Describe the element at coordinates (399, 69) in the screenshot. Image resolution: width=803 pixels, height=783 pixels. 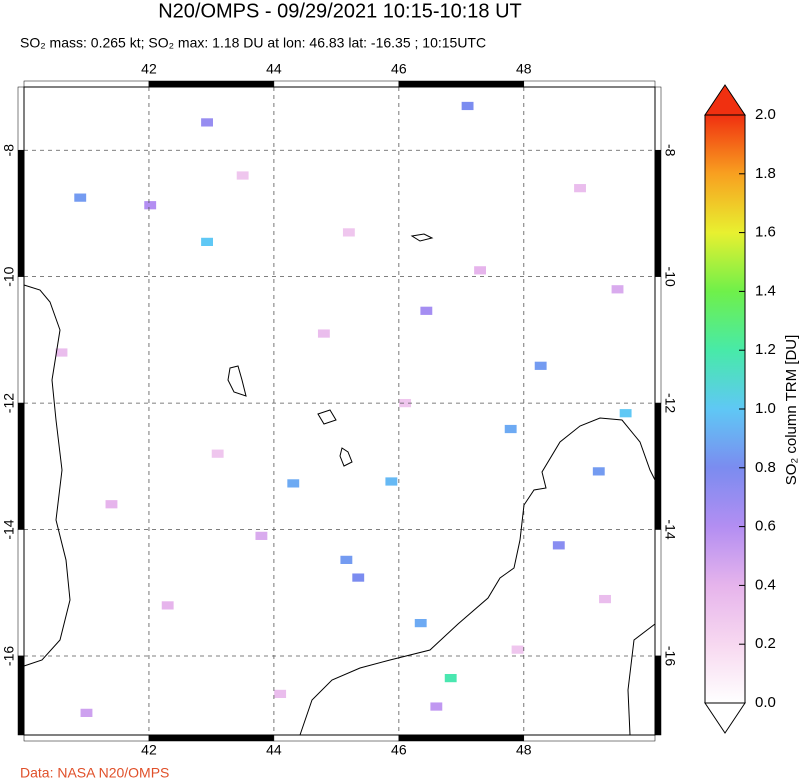
I see `x-tick-label-top: 46` at that location.